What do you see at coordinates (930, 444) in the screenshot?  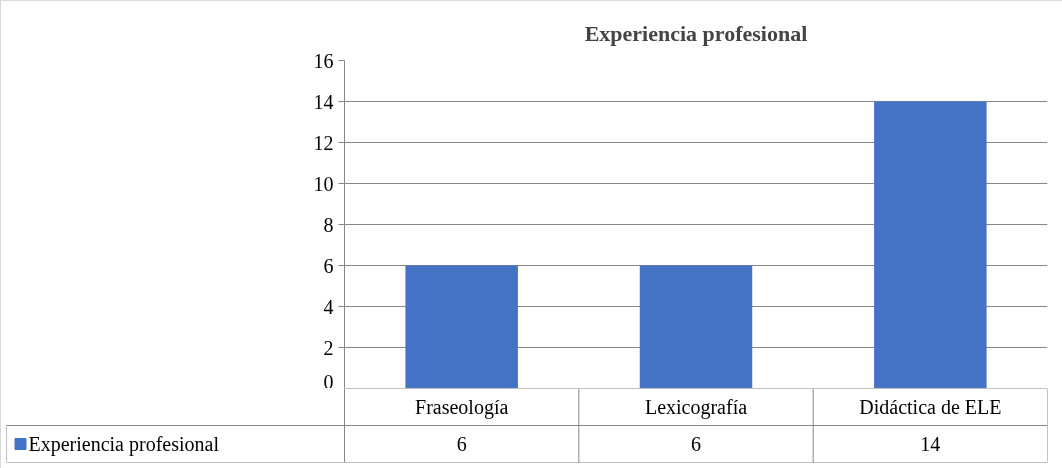 I see `data-label: 14` at bounding box center [930, 444].